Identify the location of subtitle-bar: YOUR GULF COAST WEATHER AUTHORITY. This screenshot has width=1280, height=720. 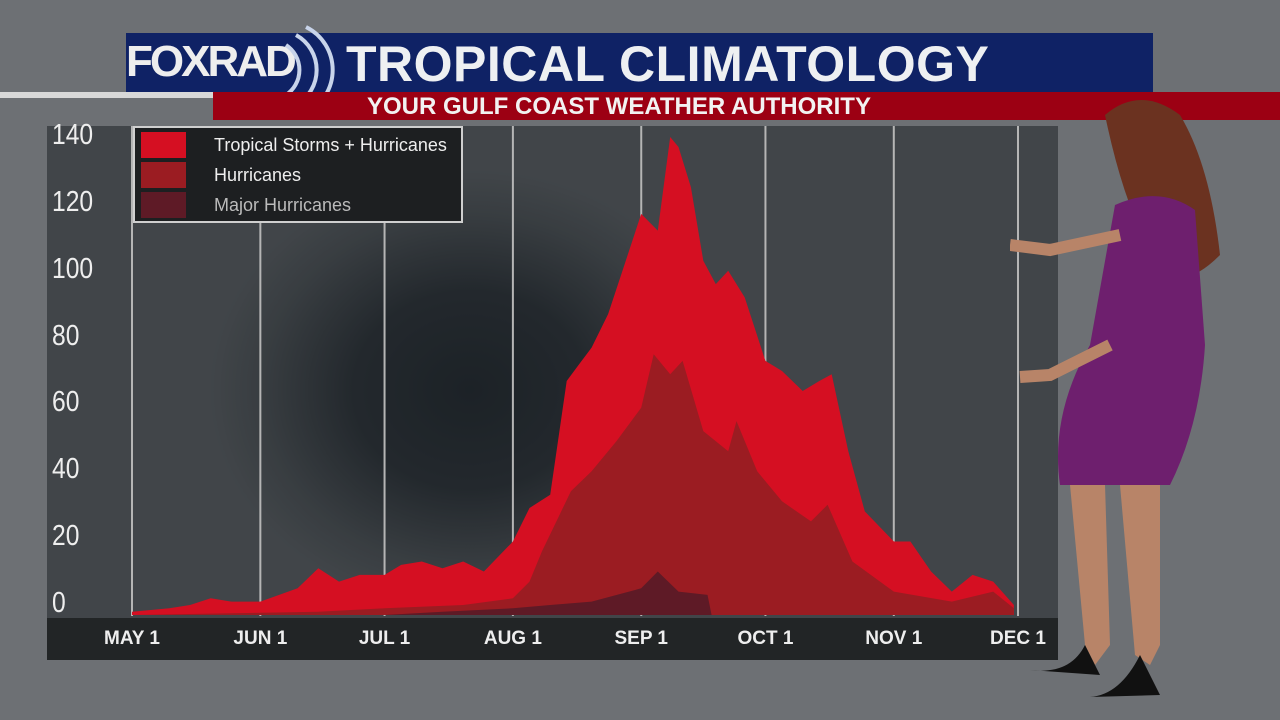
(746, 106).